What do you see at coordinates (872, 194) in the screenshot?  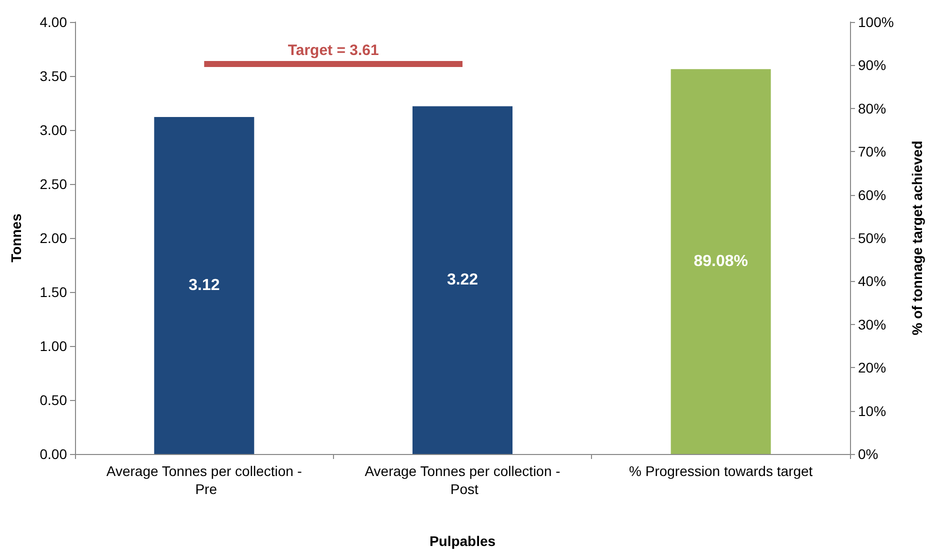 I see `y2-tick-label: 60%` at bounding box center [872, 194].